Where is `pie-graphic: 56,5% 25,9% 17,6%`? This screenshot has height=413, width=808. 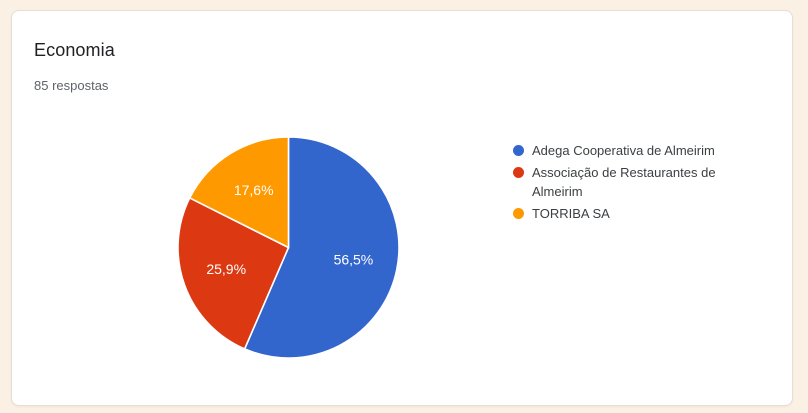 pie-graphic: 56,5% 25,9% 17,6% is located at coordinates (288, 247).